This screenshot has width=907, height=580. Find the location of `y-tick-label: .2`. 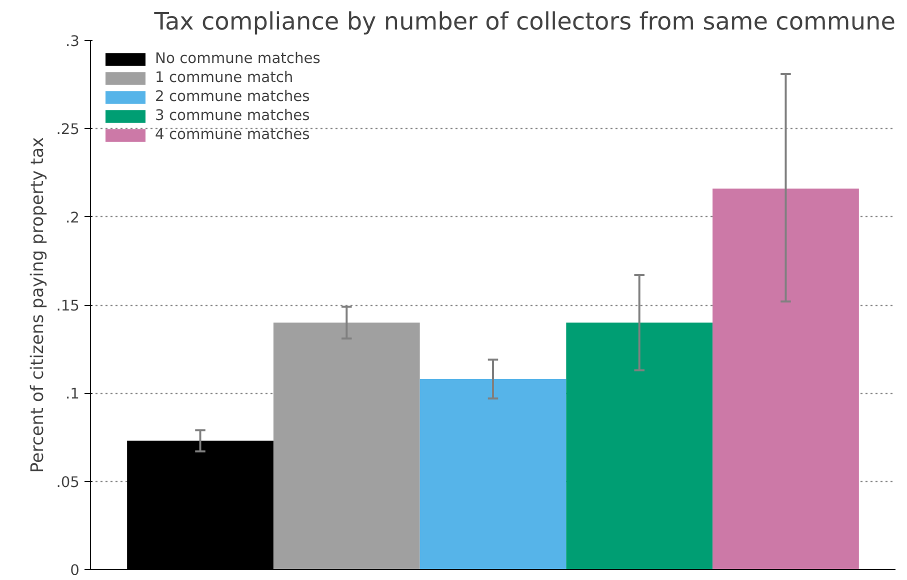

y-tick-label: .2 is located at coordinates (73, 217).